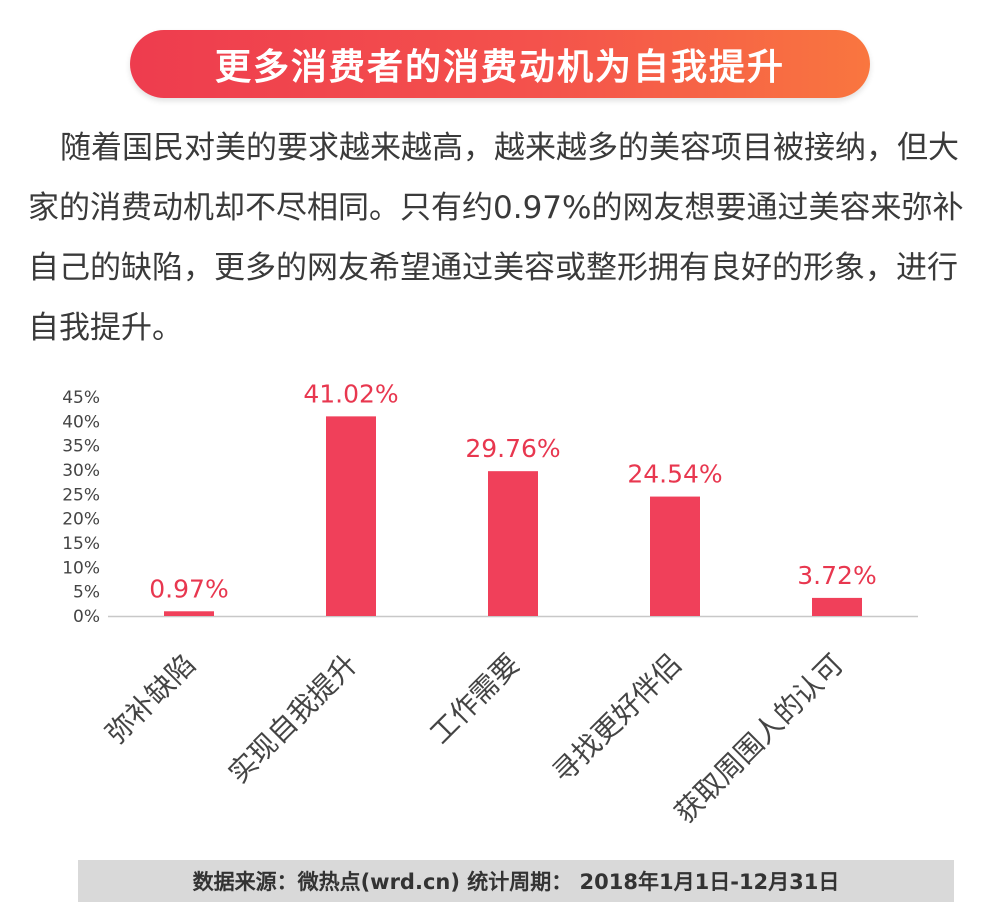 This screenshot has height=907, width=1000. What do you see at coordinates (617, 719) in the screenshot?
I see `category-label: 寻找更好伴侣` at bounding box center [617, 719].